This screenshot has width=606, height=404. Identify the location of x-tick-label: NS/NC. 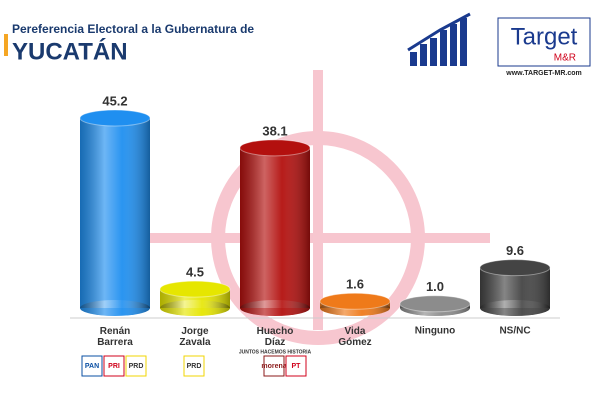
(514, 331).